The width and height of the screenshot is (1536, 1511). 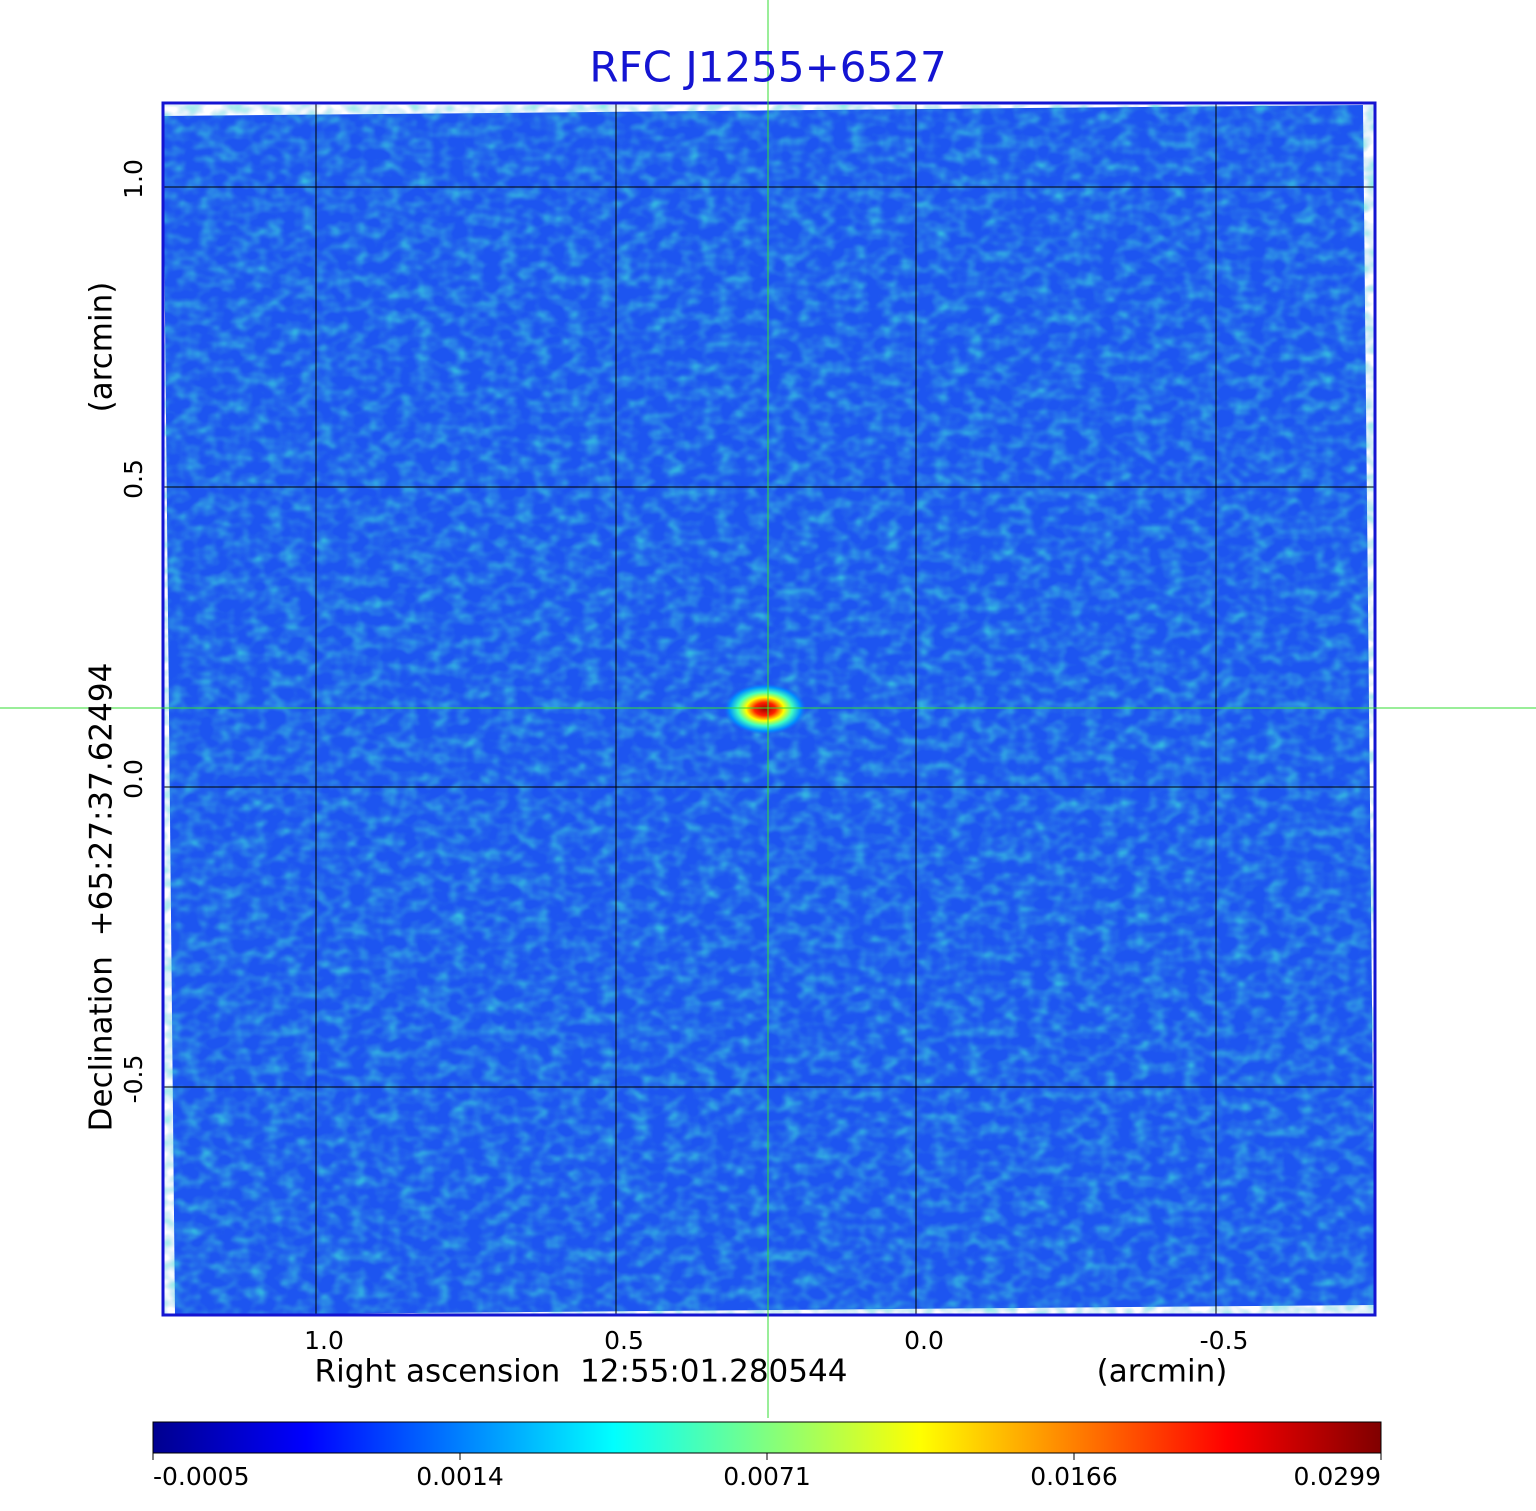 What do you see at coordinates (624, 1340) in the screenshot?
I see `x-tick-label: 0.5` at bounding box center [624, 1340].